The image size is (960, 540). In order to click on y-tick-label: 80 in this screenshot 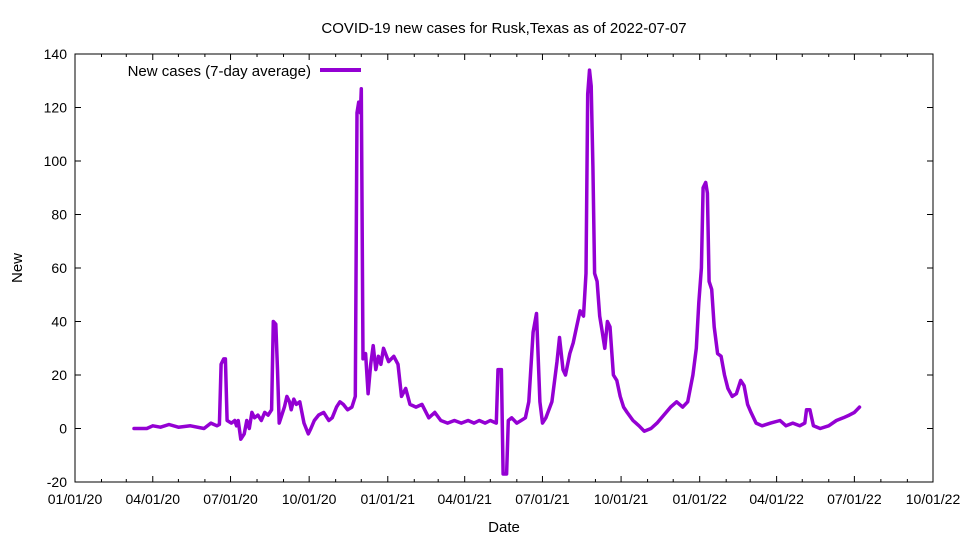, I will do `click(59, 215)`.